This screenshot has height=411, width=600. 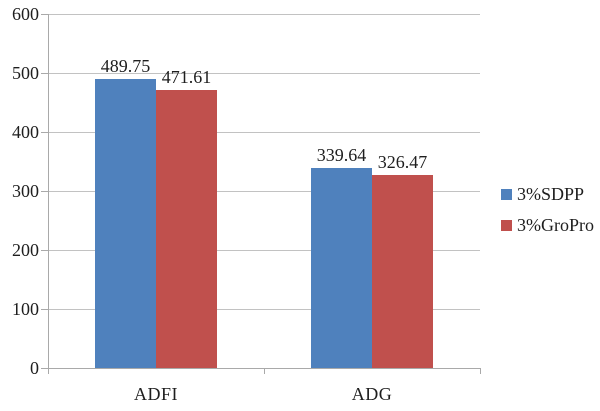 I want to click on y-axis-label: 500, so click(x=25, y=73).